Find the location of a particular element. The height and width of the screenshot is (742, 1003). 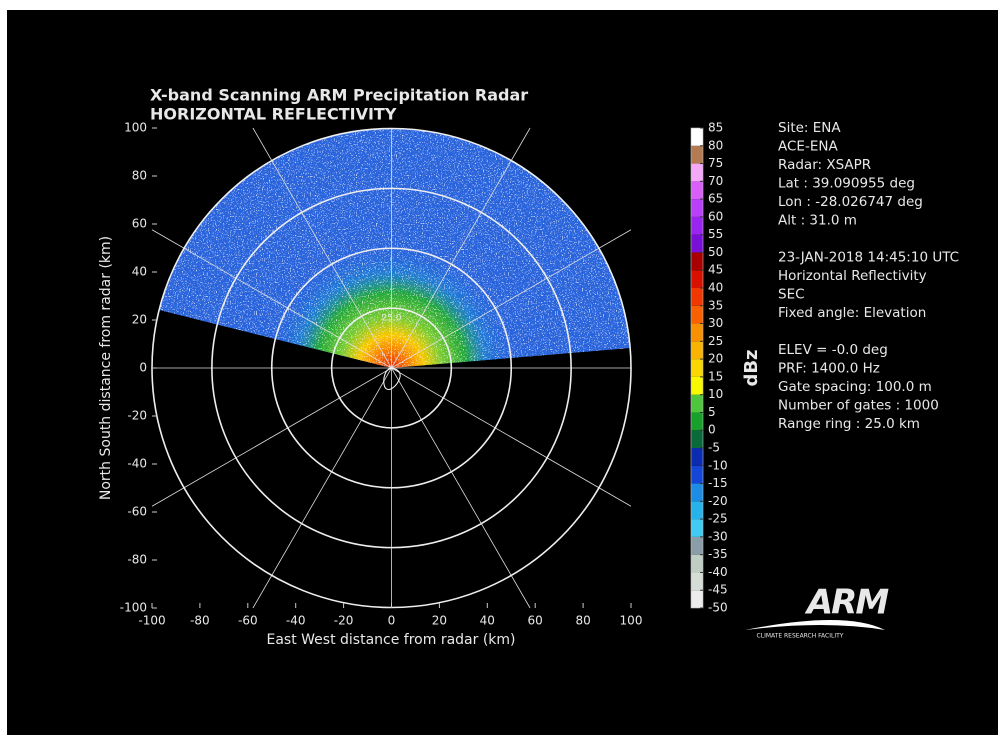

y-axis-label: North South distance from radar (km) is located at coordinates (106, 368).